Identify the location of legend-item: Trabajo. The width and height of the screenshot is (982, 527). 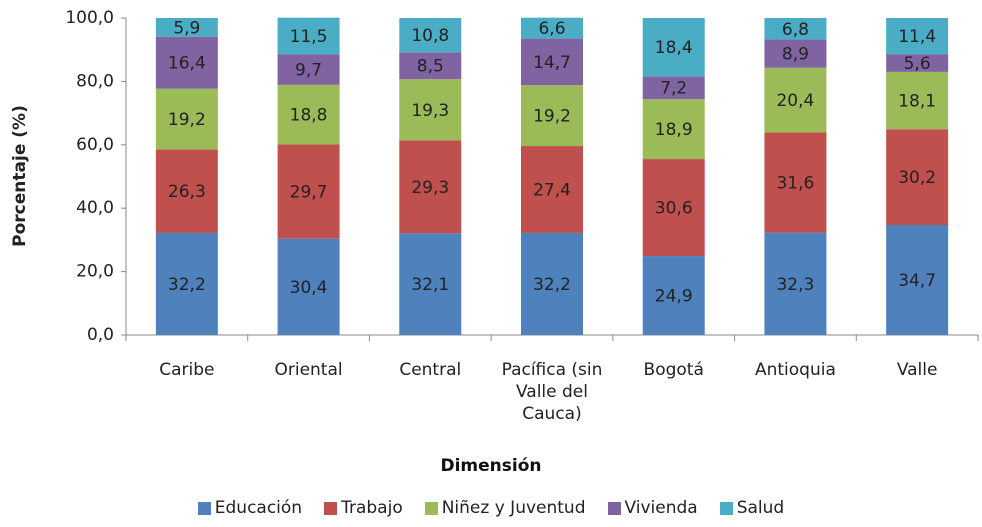
(363, 508).